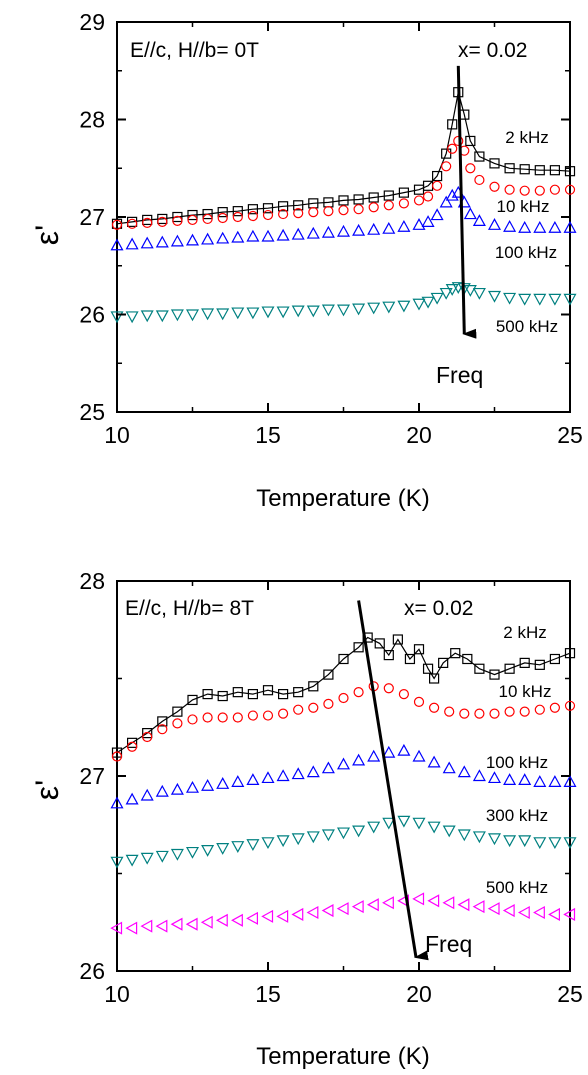 This screenshot has height=1075, width=588. What do you see at coordinates (419, 994) in the screenshot?
I see `x-tick-label: 20` at bounding box center [419, 994].